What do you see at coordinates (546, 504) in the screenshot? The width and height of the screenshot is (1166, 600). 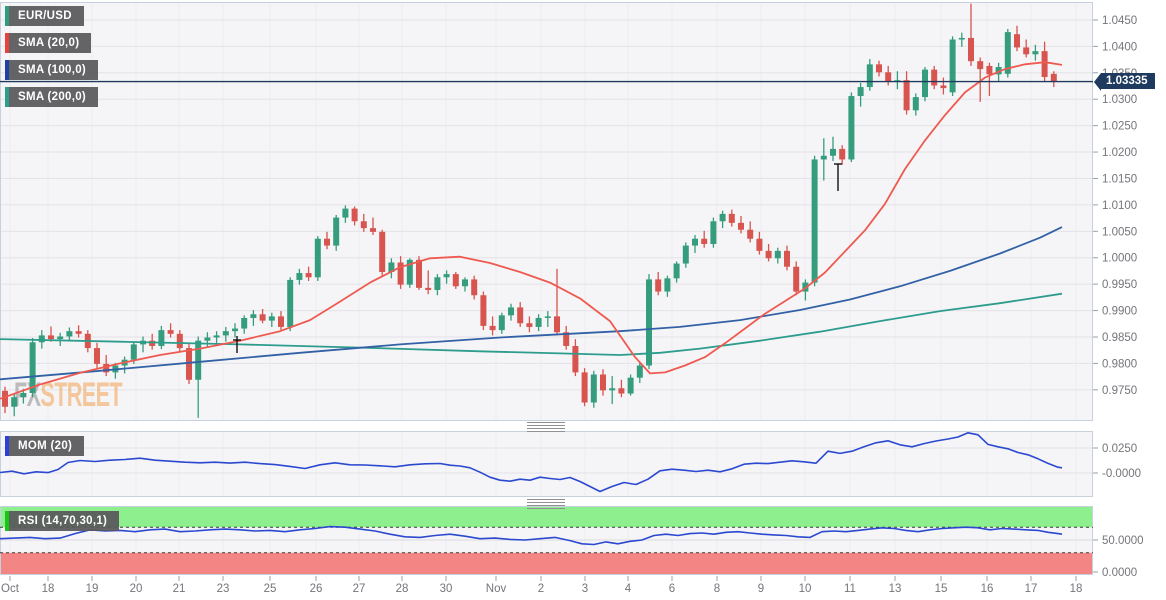 I see `panel-resize-handle-rsi` at bounding box center [546, 504].